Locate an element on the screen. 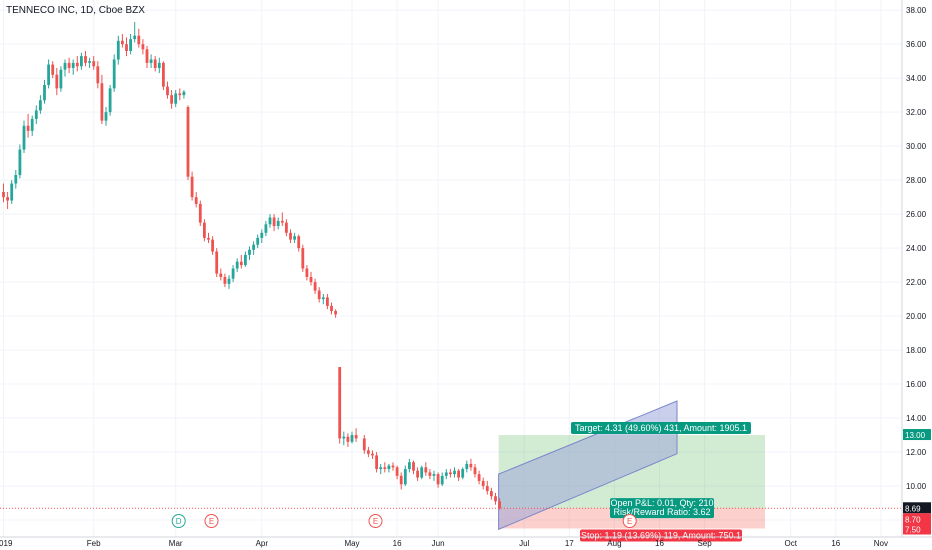 Image resolution: width=932 pixels, height=550 pixels. target-price-tag is located at coordinates (917, 435).